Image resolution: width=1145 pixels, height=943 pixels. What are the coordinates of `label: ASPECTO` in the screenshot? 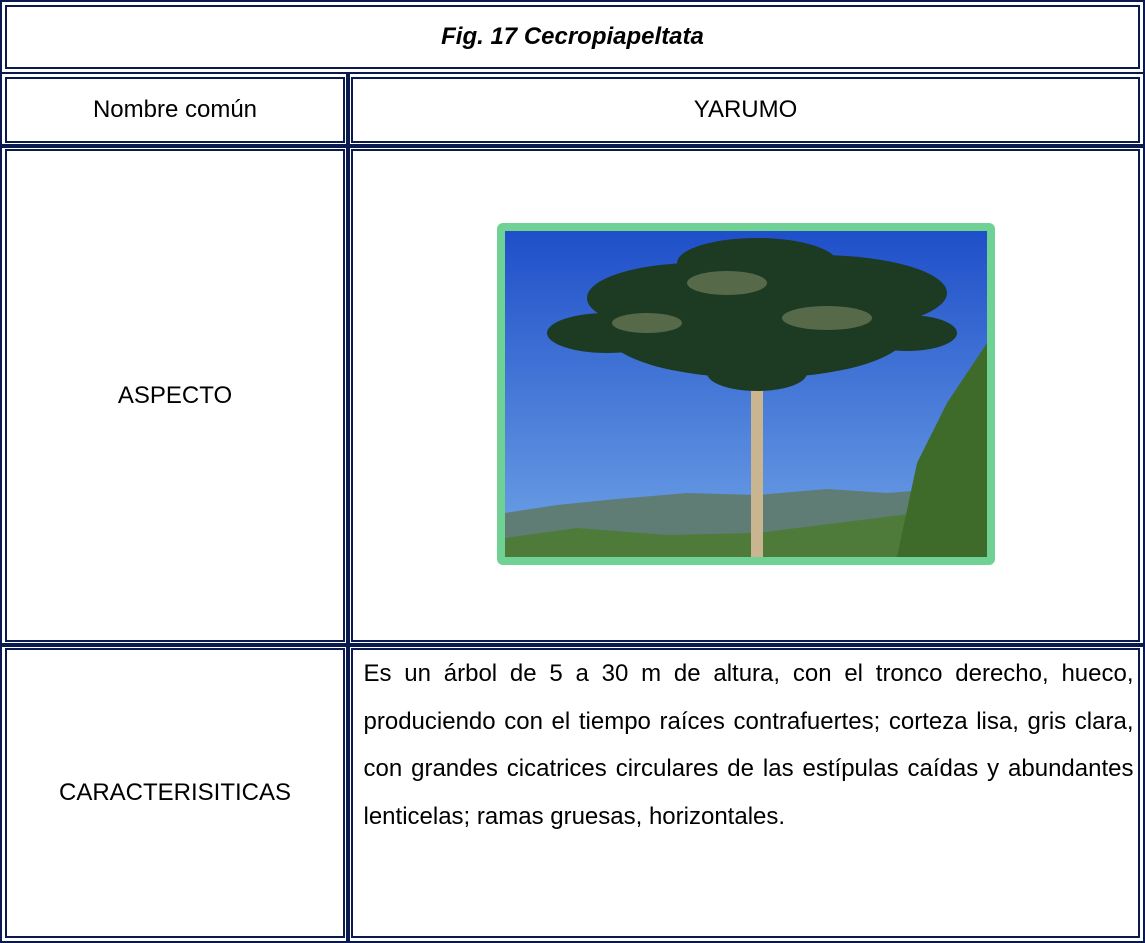 It's located at (175, 395).